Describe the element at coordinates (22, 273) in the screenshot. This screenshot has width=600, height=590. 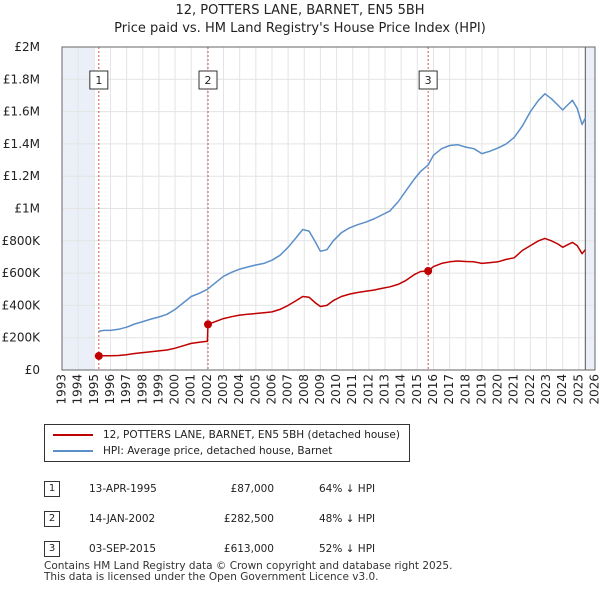
I see `y-tick-label: £600K` at that location.